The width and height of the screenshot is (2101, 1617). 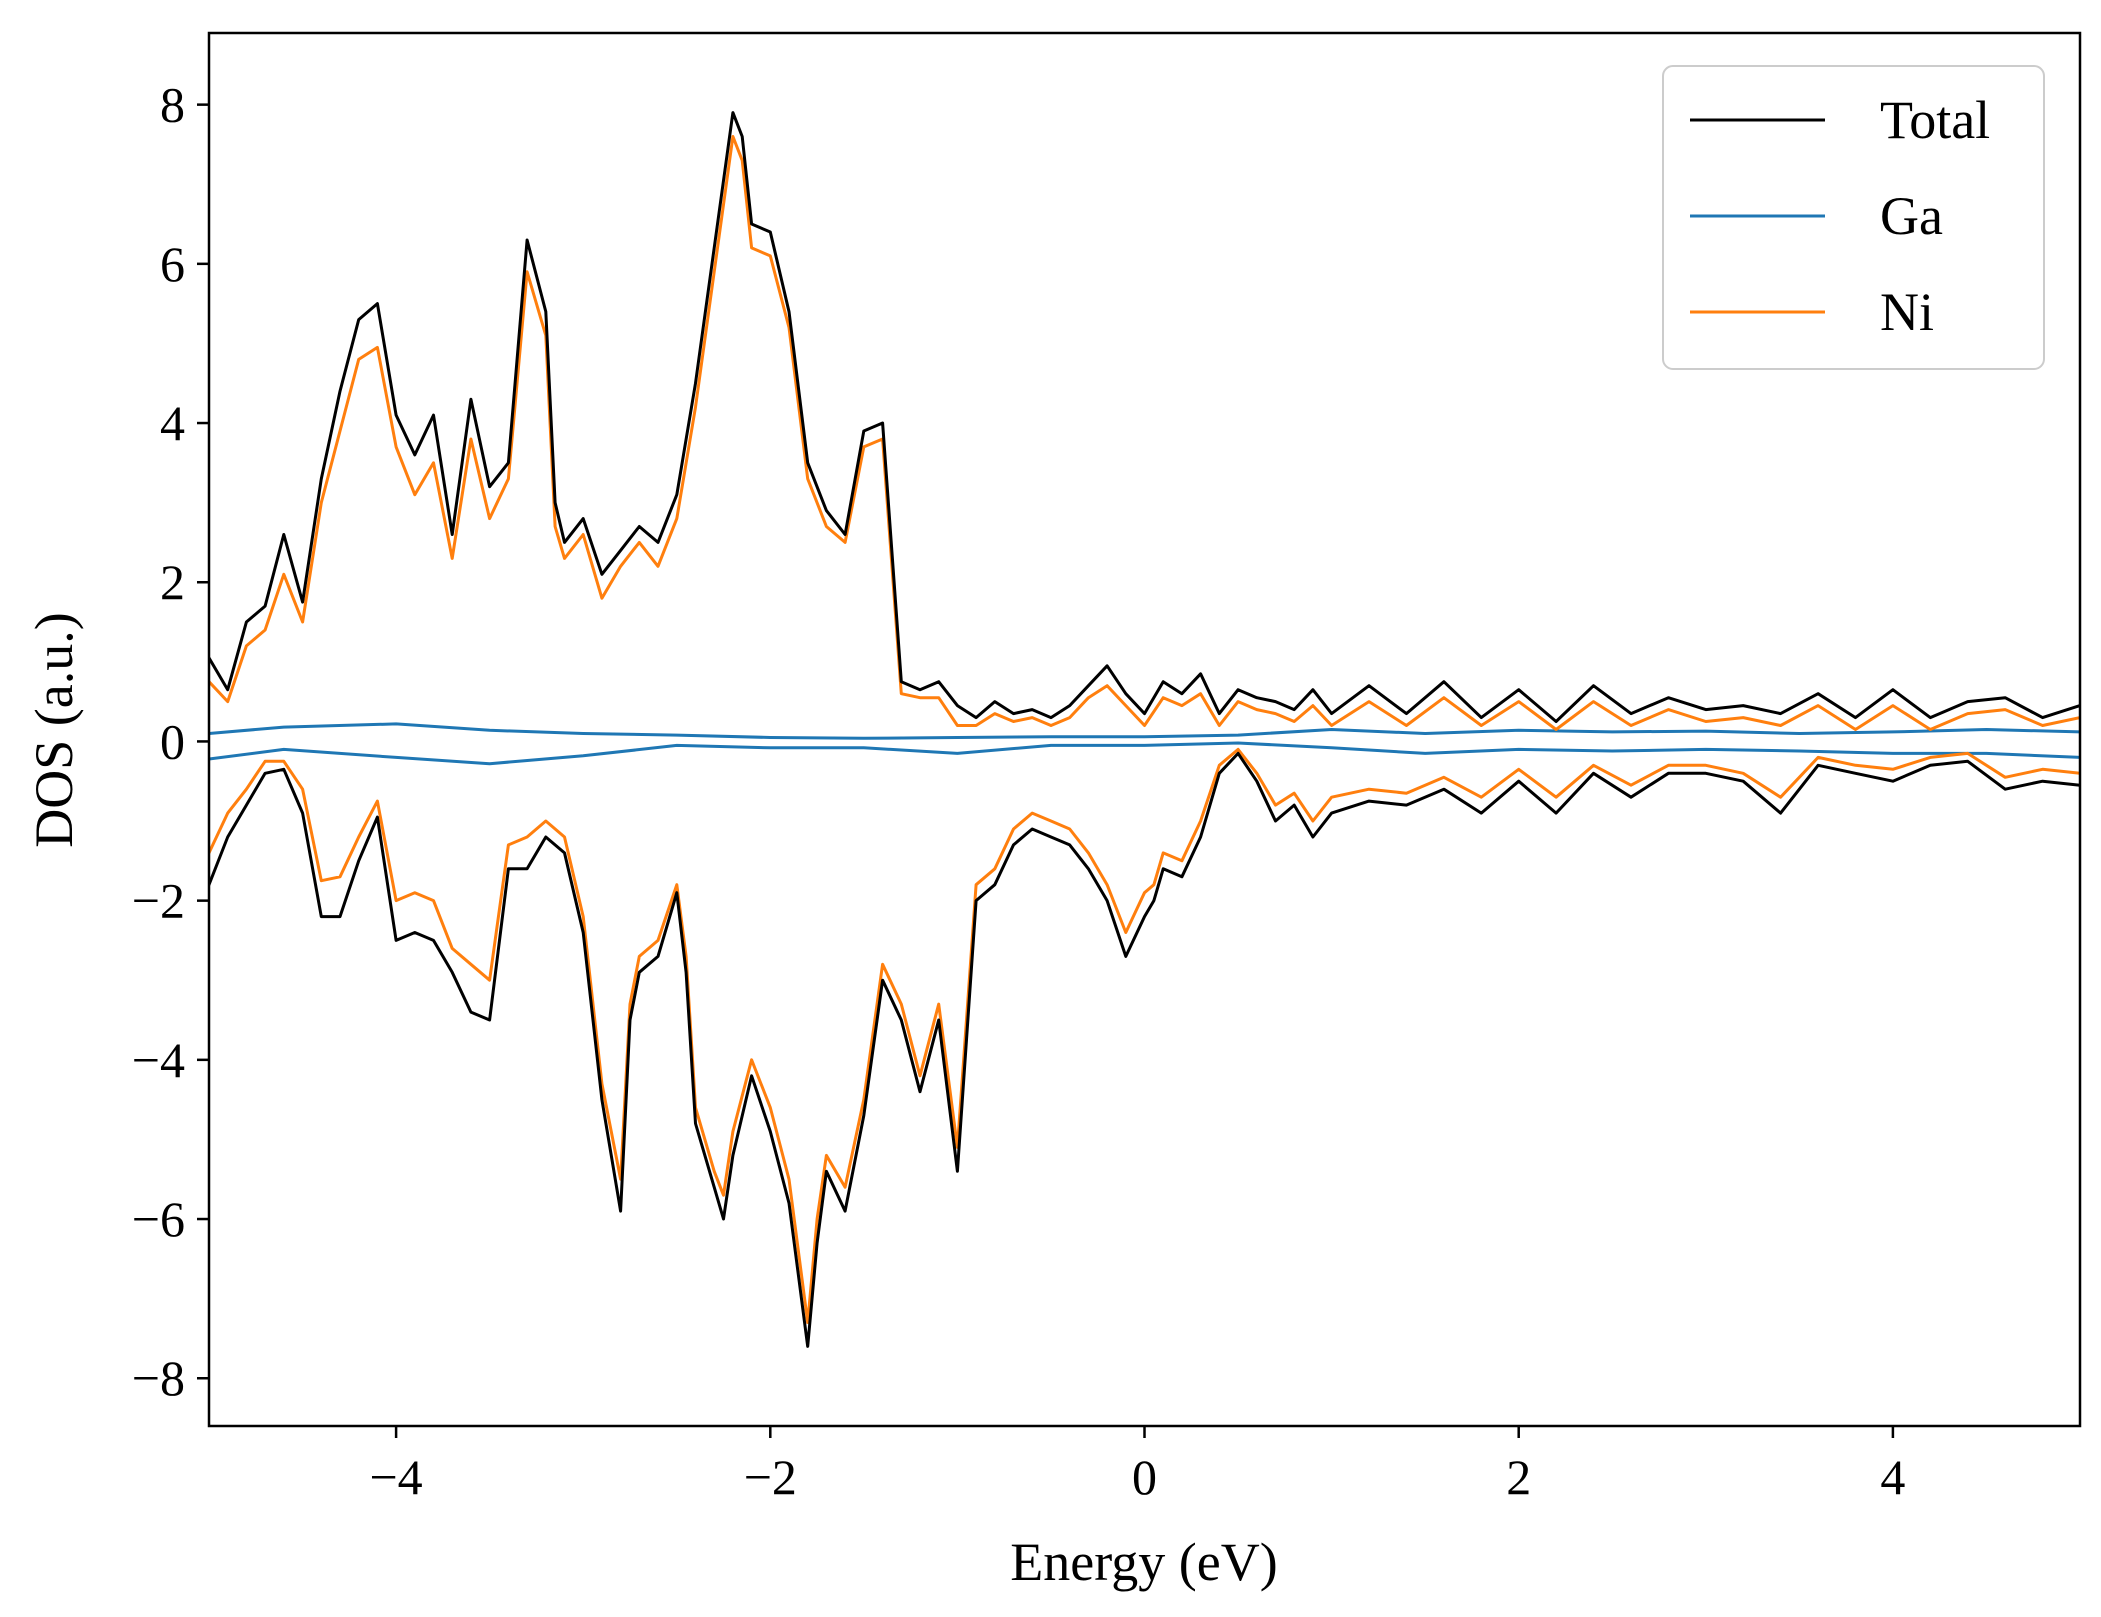 I want to click on series-line-ga-spin-up, so click(x=1144, y=731).